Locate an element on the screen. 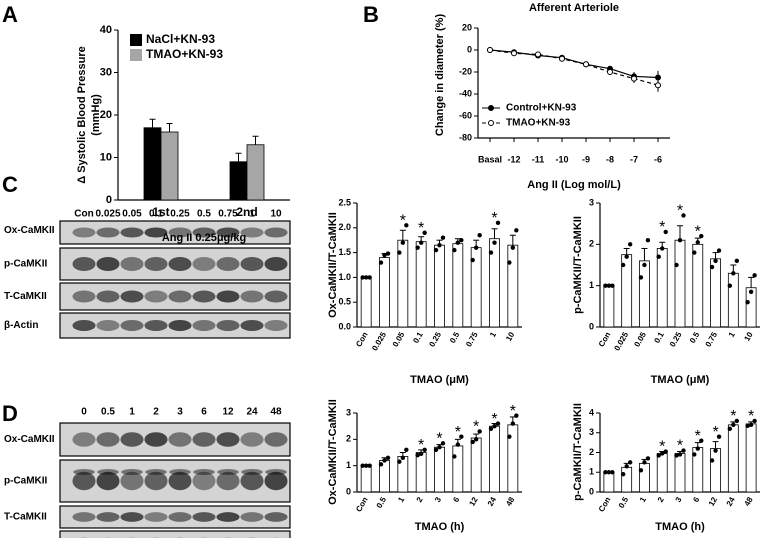  y-tick-label: 40 is located at coordinates (106, 30).